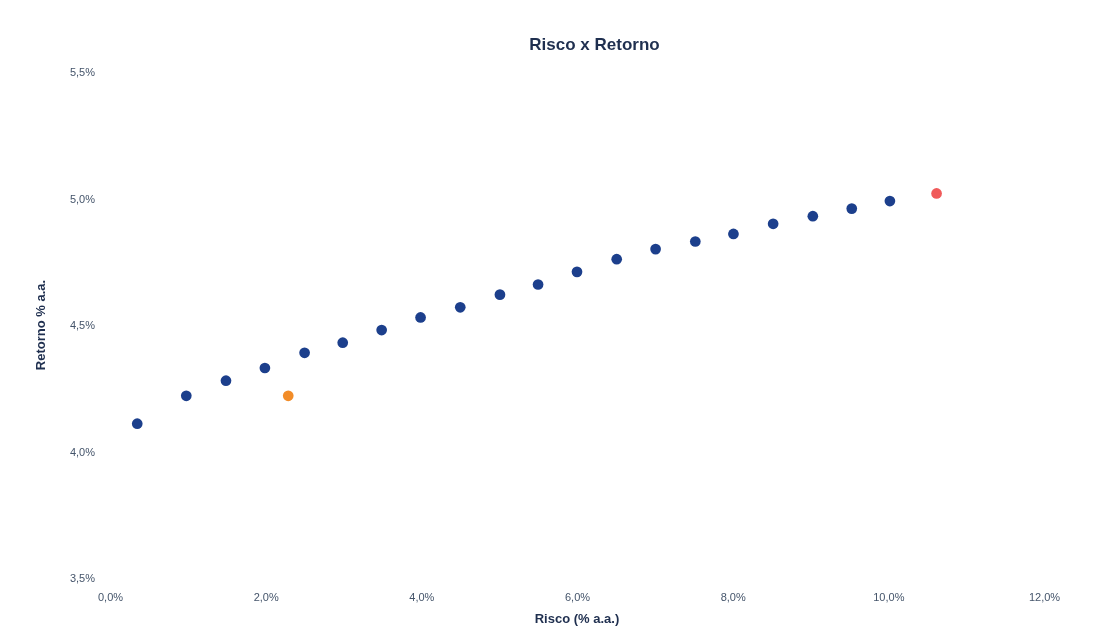 This screenshot has width=1119, height=643. What do you see at coordinates (889, 596) in the screenshot?
I see `x-tick-label: 10,0%` at bounding box center [889, 596].